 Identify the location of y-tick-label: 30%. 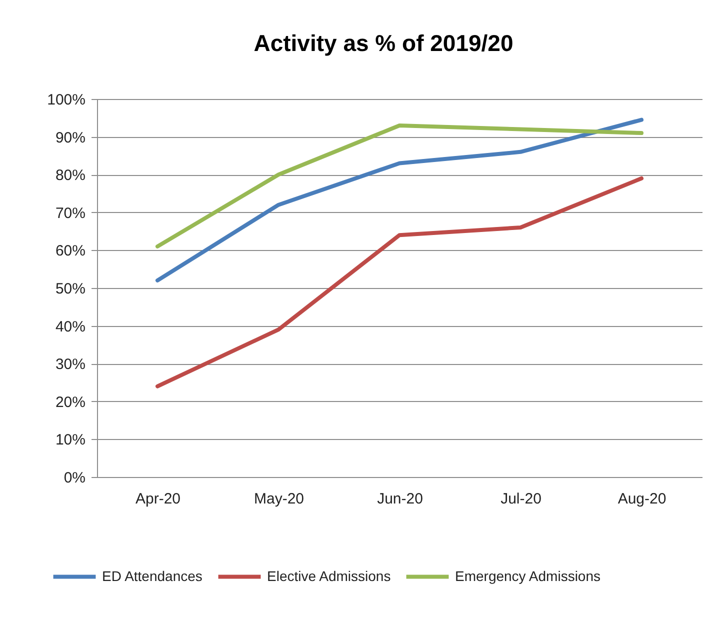
(70, 365).